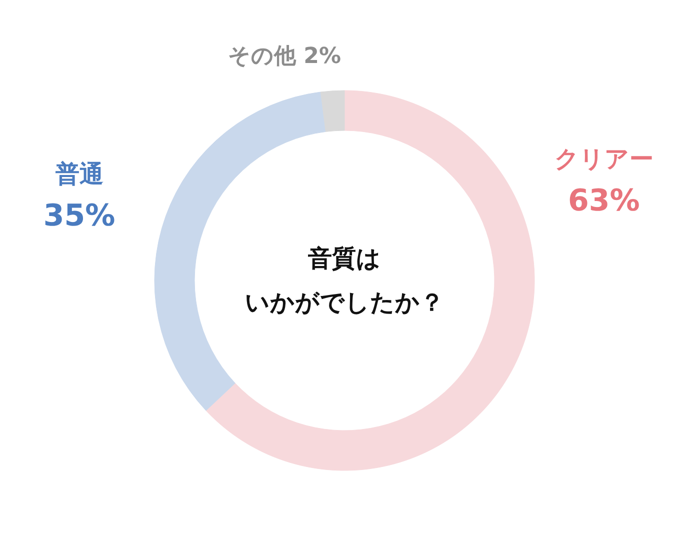 The height and width of the screenshot is (546, 688). What do you see at coordinates (604, 159) in the screenshot?
I see `slice-label: クリアー` at bounding box center [604, 159].